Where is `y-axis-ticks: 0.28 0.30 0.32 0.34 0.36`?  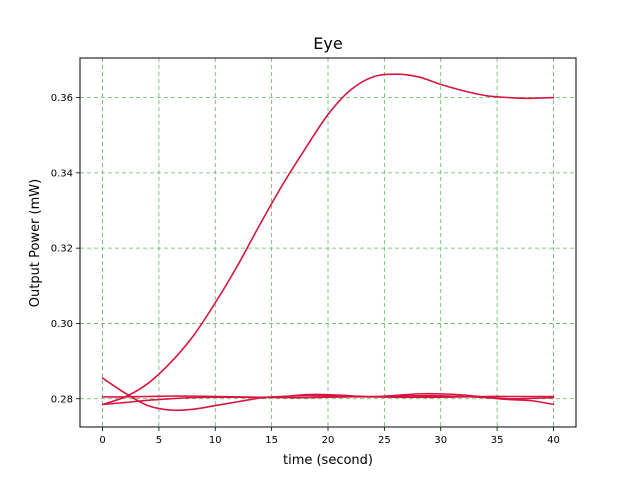 y-axis-ticks: 0.28 0.30 0.32 0.34 0.36 is located at coordinates (65, 249).